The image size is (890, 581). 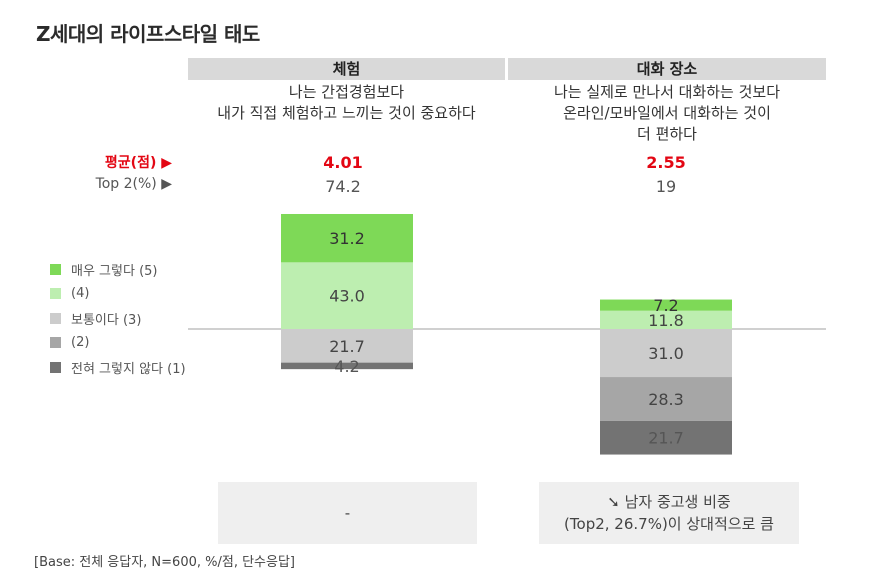 I want to click on note-line: (Top2, 26.7%)이 상대적으로 큼, so click(x=669, y=524).